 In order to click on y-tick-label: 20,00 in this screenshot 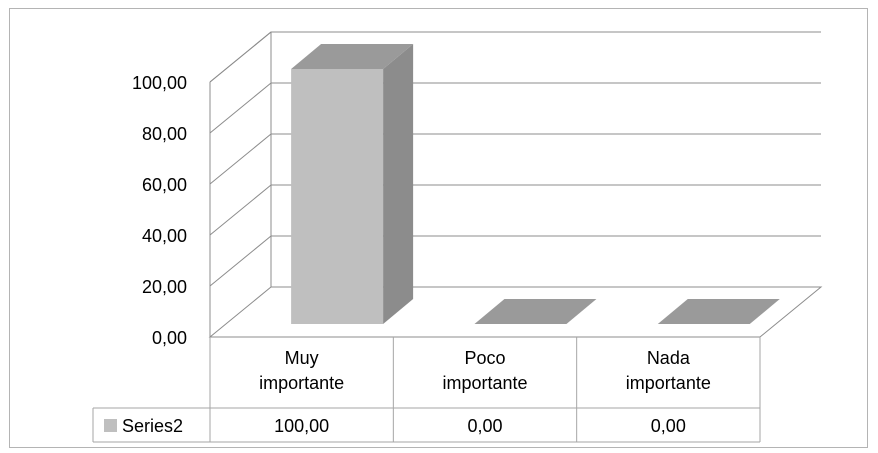, I will do `click(164, 287)`.